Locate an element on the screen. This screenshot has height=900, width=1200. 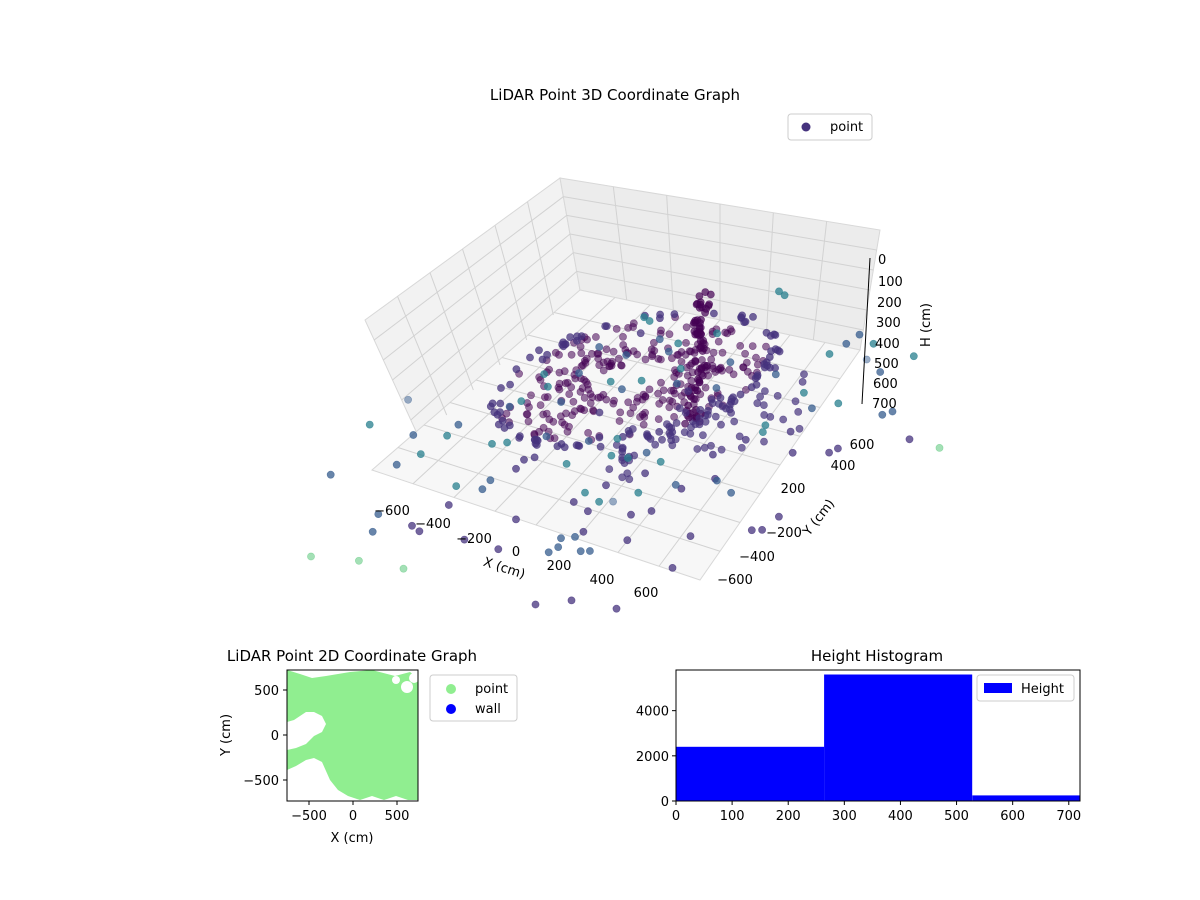
legend-marker-wall is located at coordinates (451, 709).